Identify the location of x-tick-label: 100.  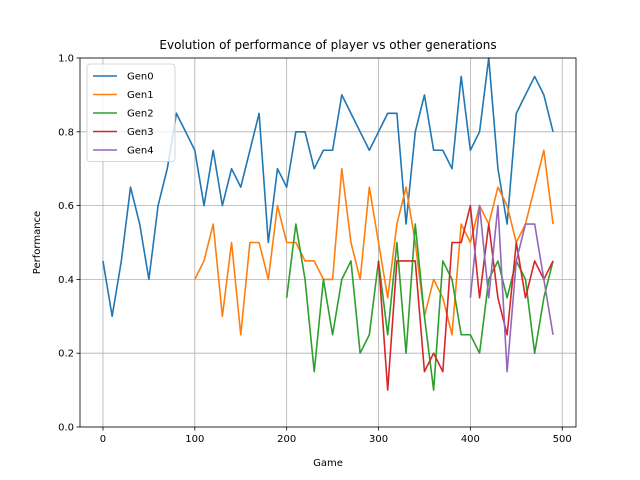
(194, 439).